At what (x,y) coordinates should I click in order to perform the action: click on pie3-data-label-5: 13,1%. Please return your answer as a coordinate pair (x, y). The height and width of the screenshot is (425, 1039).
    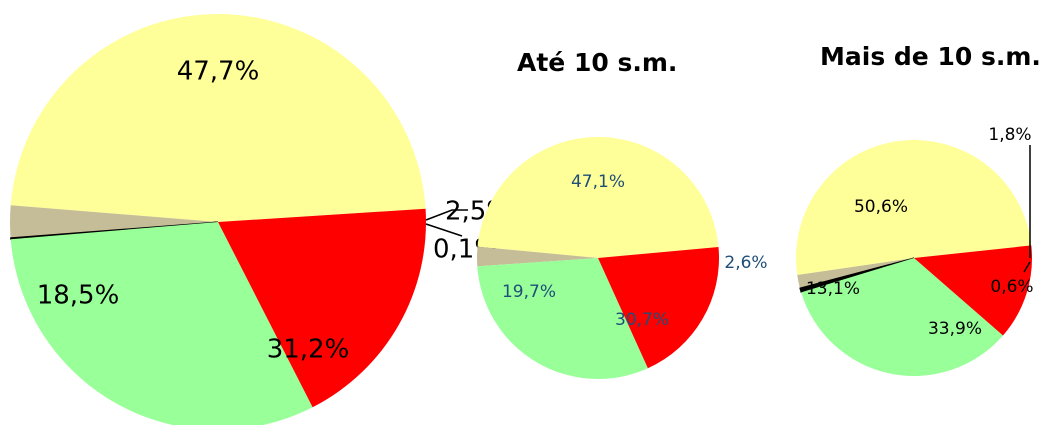
    Looking at the image, I should click on (833, 289).